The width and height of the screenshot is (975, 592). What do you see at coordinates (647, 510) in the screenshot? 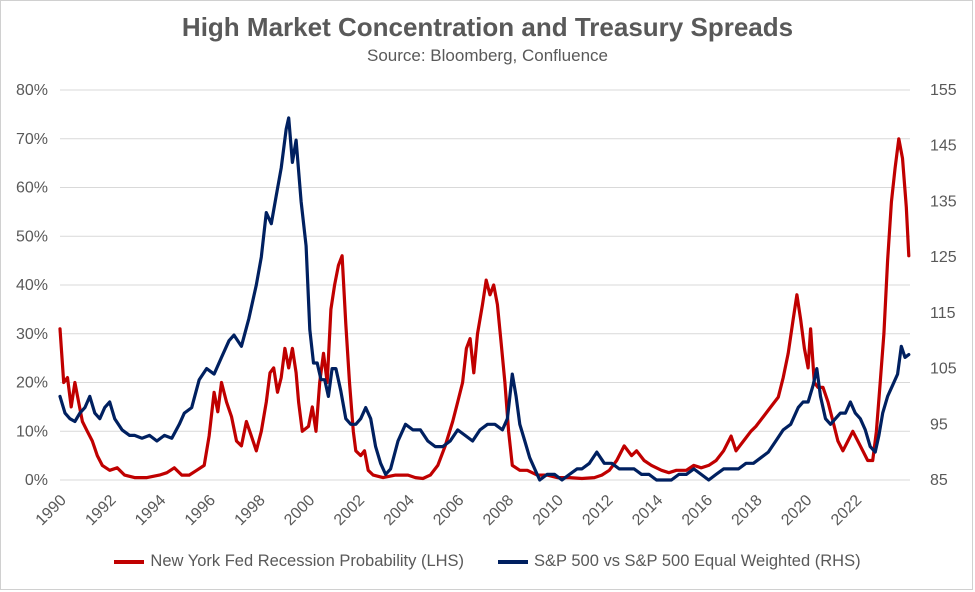
I see `x-tick-label: 2014` at bounding box center [647, 510].